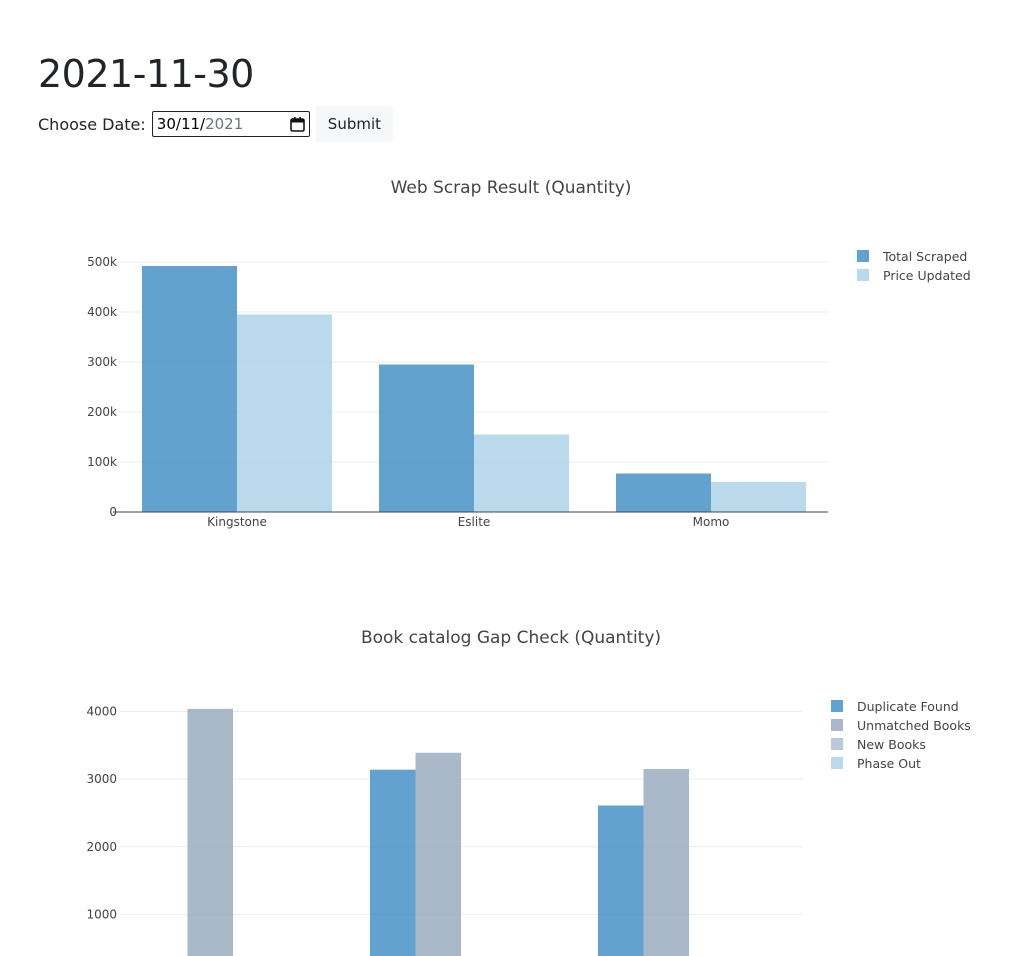  Describe the element at coordinates (889, 763) in the screenshot. I see `legend-label: Phase Out` at that location.